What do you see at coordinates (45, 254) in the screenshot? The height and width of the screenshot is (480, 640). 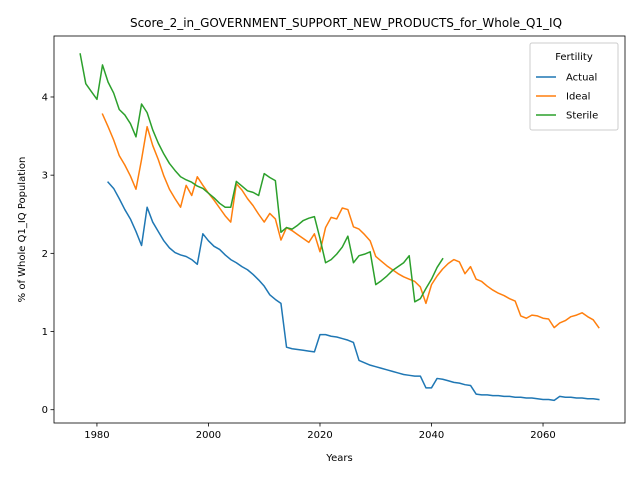 I see `y-tick-label: 2` at bounding box center [45, 254].